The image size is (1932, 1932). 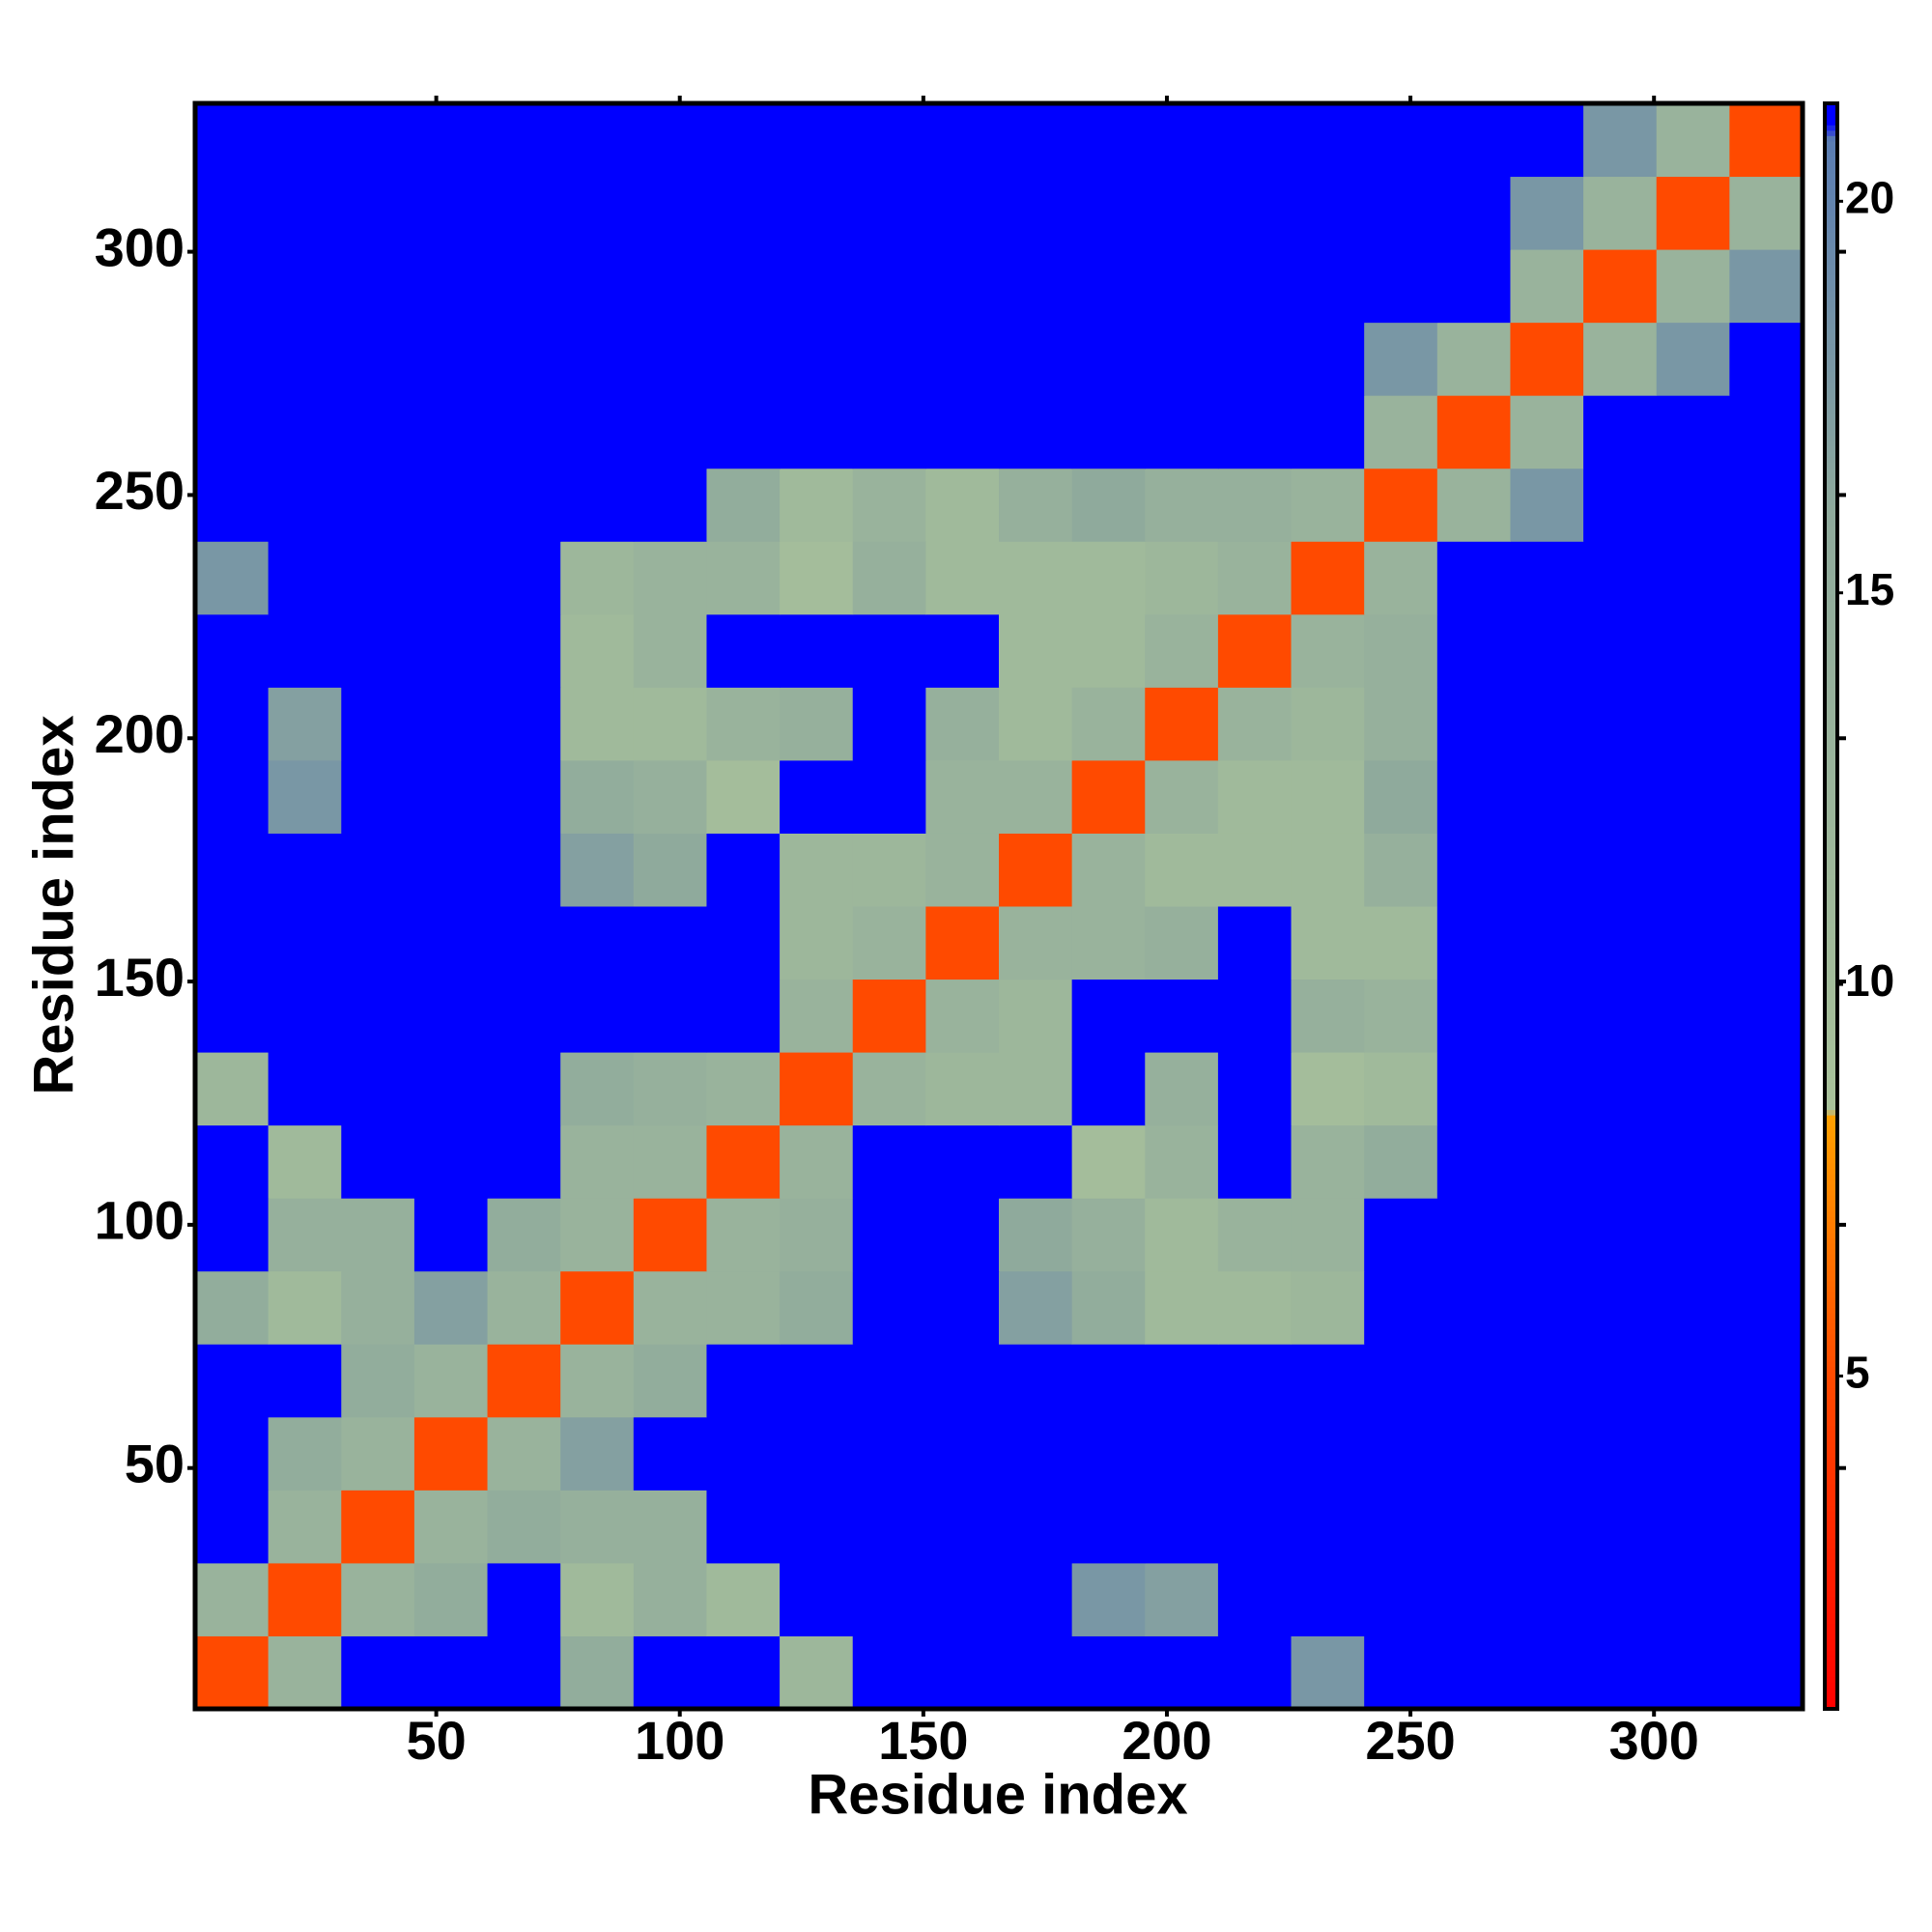 What do you see at coordinates (1869, 589) in the screenshot?
I see `colorbar-tick-label: 15` at bounding box center [1869, 589].